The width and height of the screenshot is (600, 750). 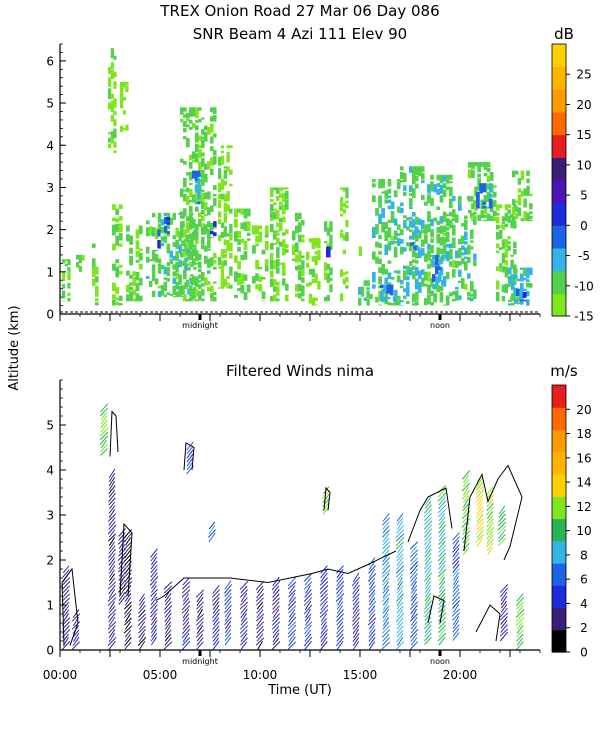 I want to click on y-tick-label: 3, so click(x=50, y=516).